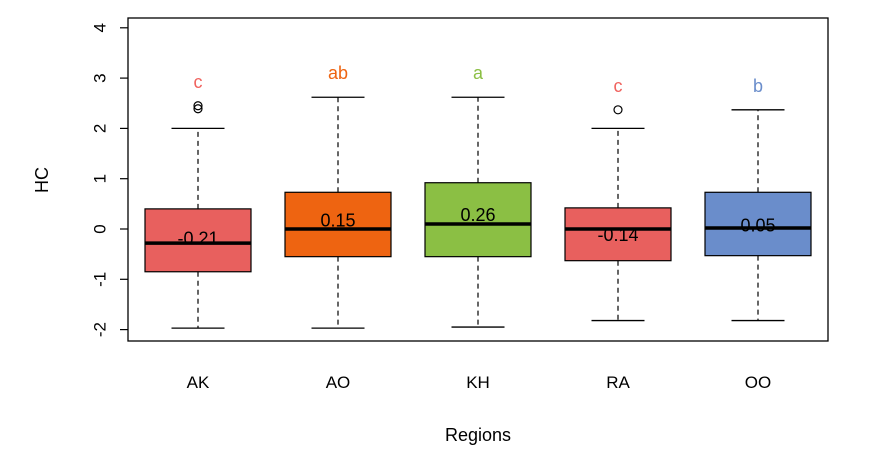  Describe the element at coordinates (618, 86) in the screenshot. I see `significance-letter-ra: c` at that location.